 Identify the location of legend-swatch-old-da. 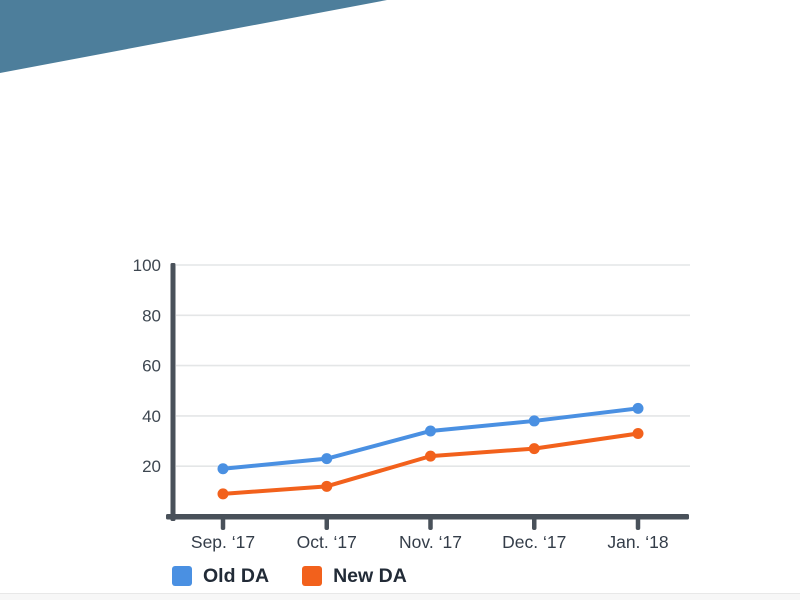
(182, 576).